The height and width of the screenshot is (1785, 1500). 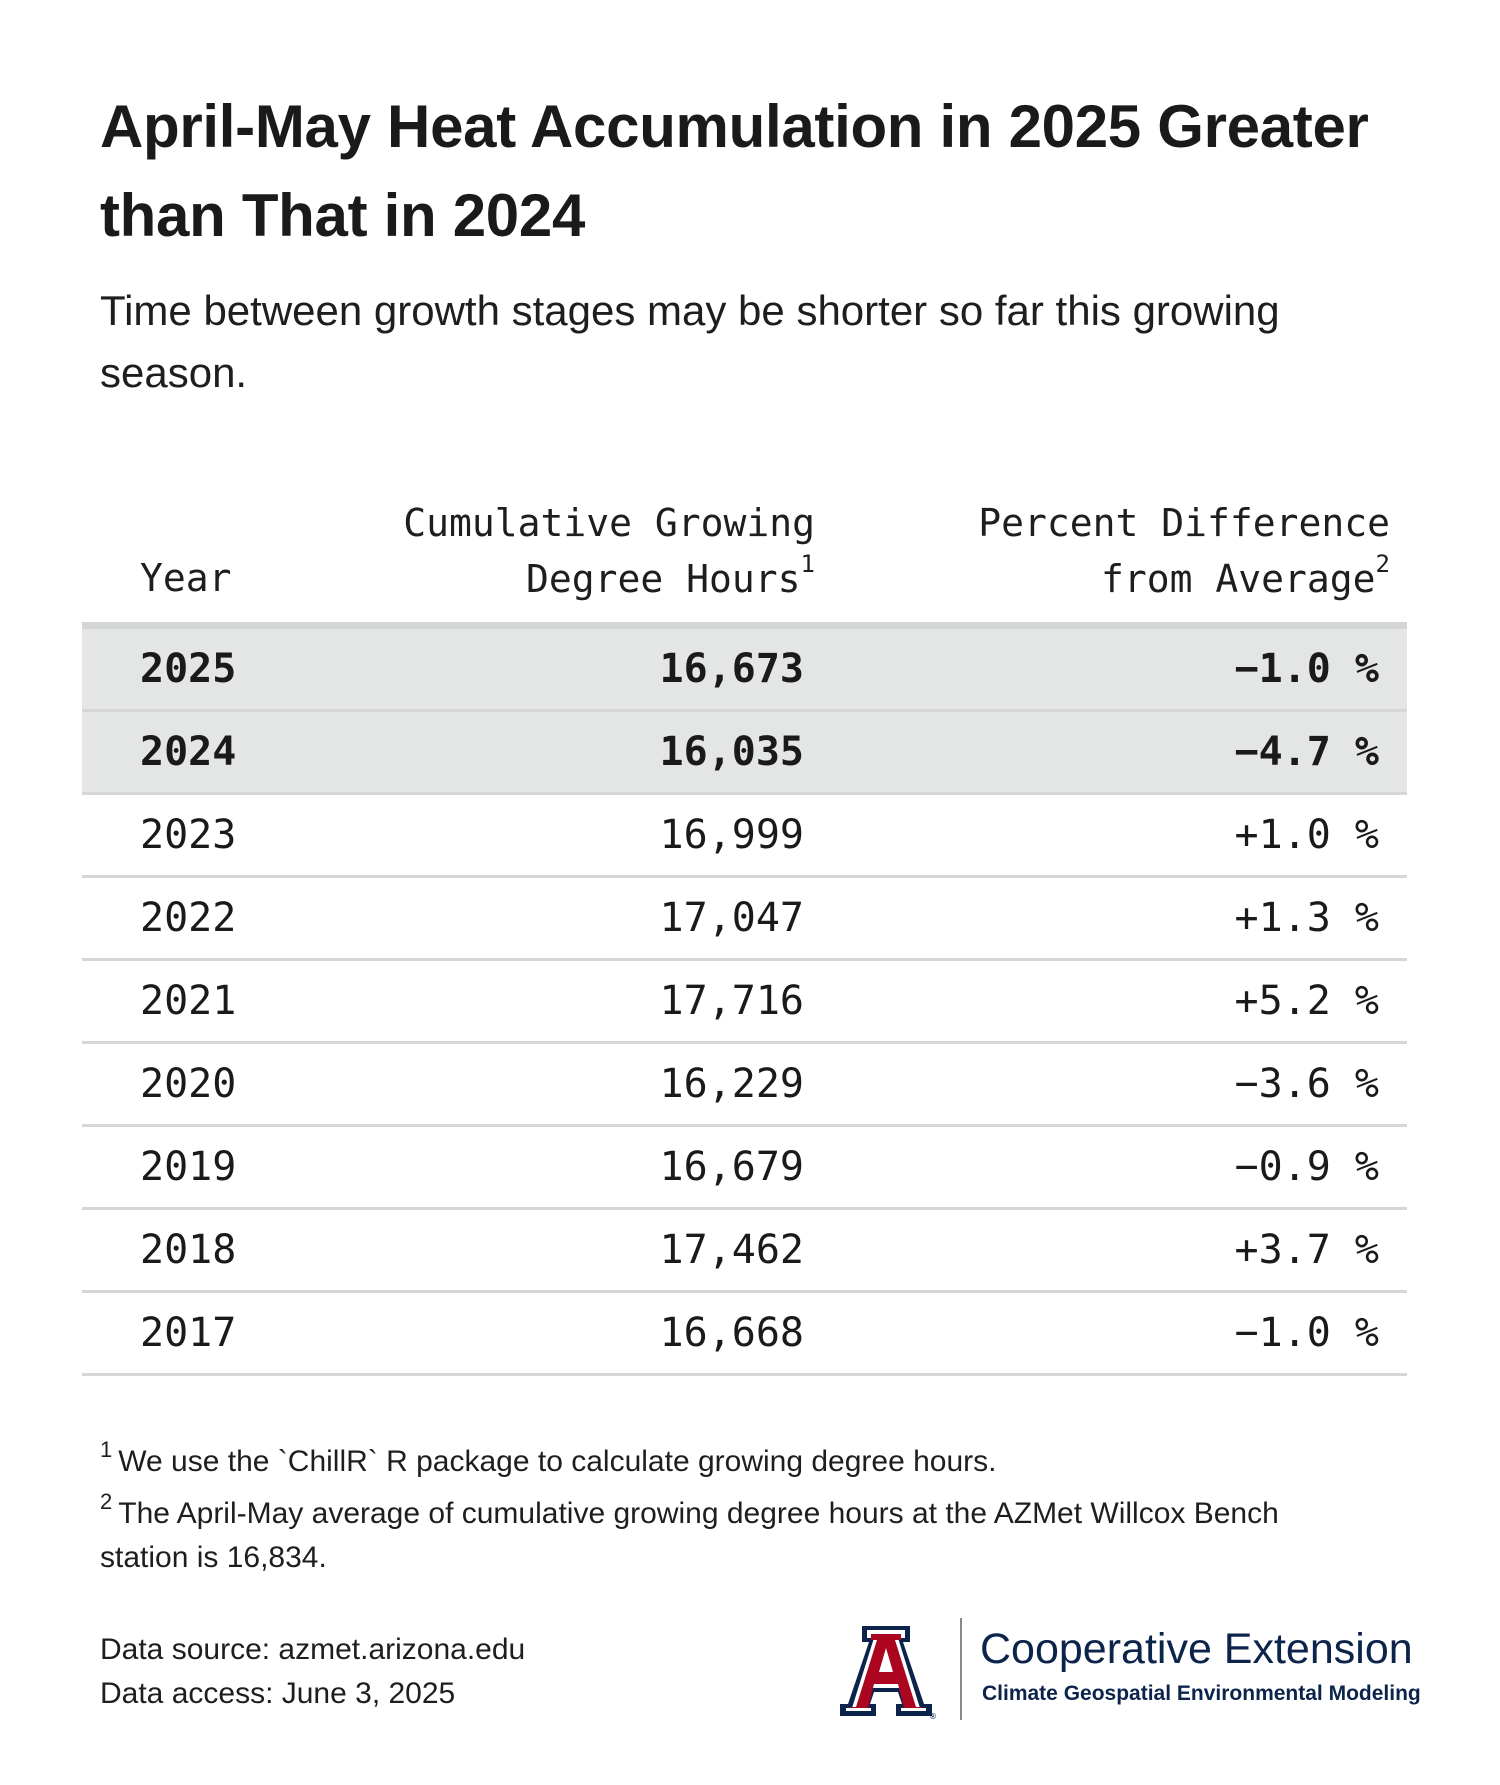 What do you see at coordinates (732, 835) in the screenshot?
I see `cell-gdh: 16,999` at bounding box center [732, 835].